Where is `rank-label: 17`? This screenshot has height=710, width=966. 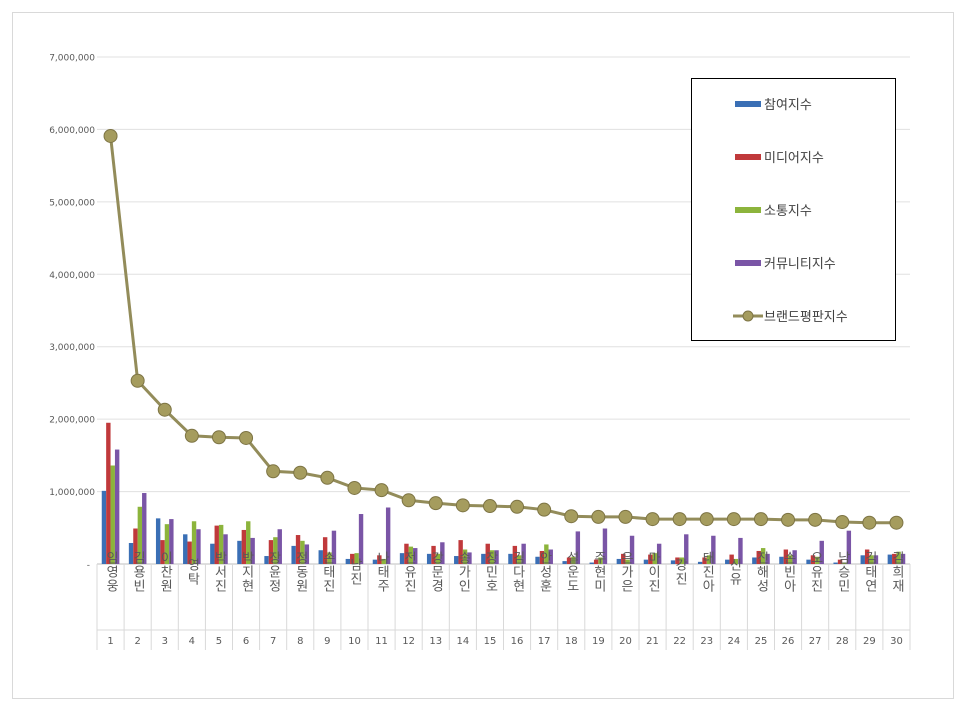
rank-label: 17 is located at coordinates (544, 641).